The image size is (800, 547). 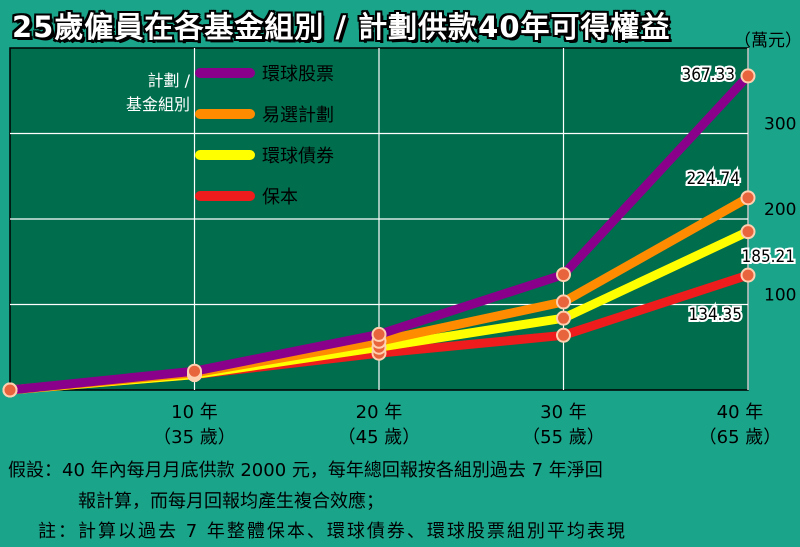 What do you see at coordinates (332, 531) in the screenshot?
I see `footnote: 註：計算以過去 7 年整體保本、環球債券、環球股票組別平均表現` at bounding box center [332, 531].